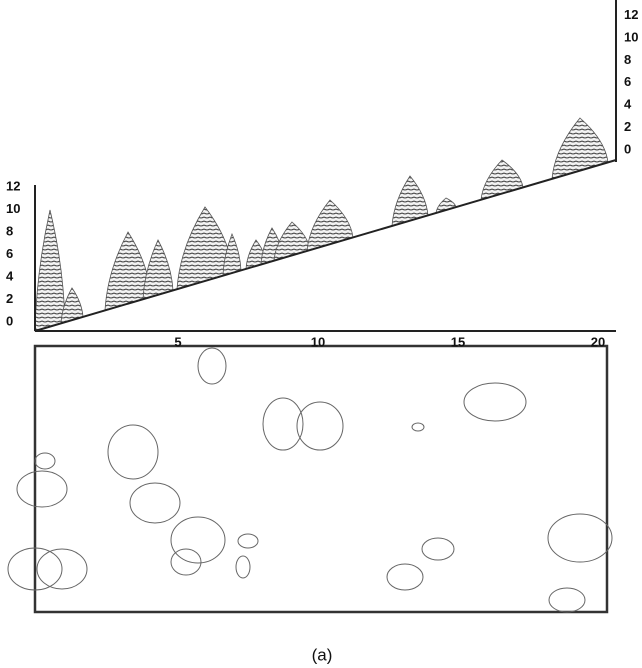 The height and width of the screenshot is (668, 642). Describe the element at coordinates (10, 275) in the screenshot. I see `left-tick-label: 4` at that location.